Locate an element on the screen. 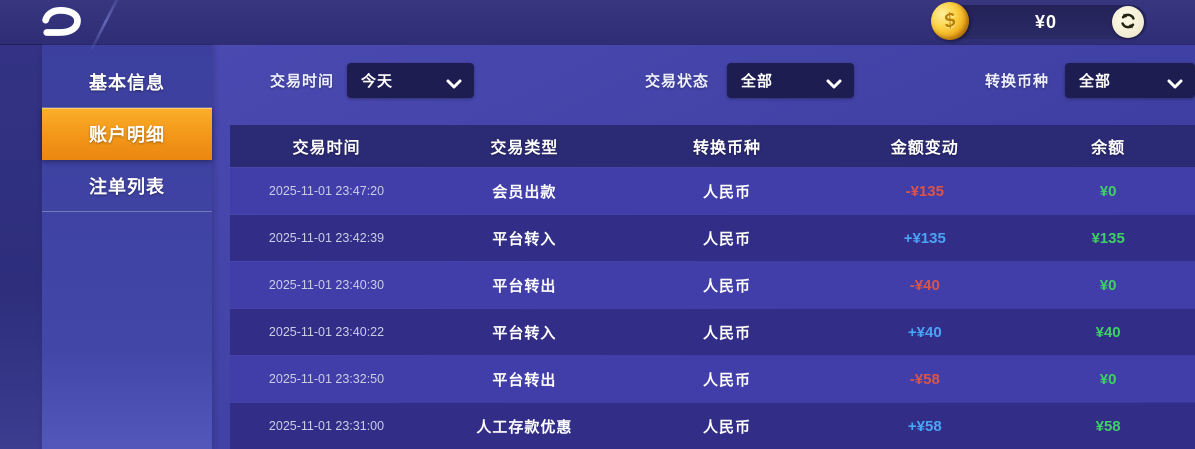 This screenshot has height=449, width=1195. refresh-icon is located at coordinates (1128, 22).